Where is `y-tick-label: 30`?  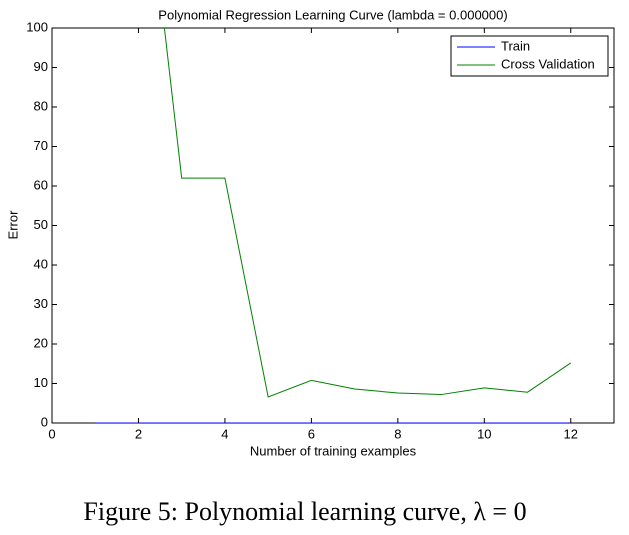 y-tick-label: 30 is located at coordinates (41, 303).